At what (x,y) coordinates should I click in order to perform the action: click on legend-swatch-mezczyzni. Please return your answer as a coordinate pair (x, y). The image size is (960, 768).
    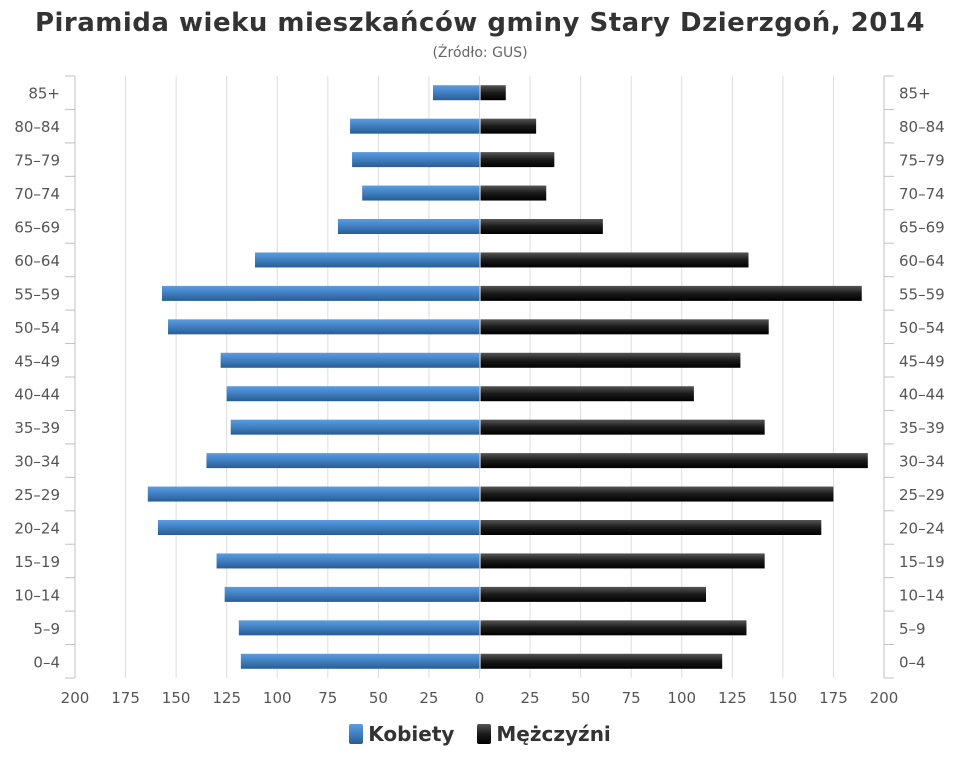
    Looking at the image, I should click on (484, 734).